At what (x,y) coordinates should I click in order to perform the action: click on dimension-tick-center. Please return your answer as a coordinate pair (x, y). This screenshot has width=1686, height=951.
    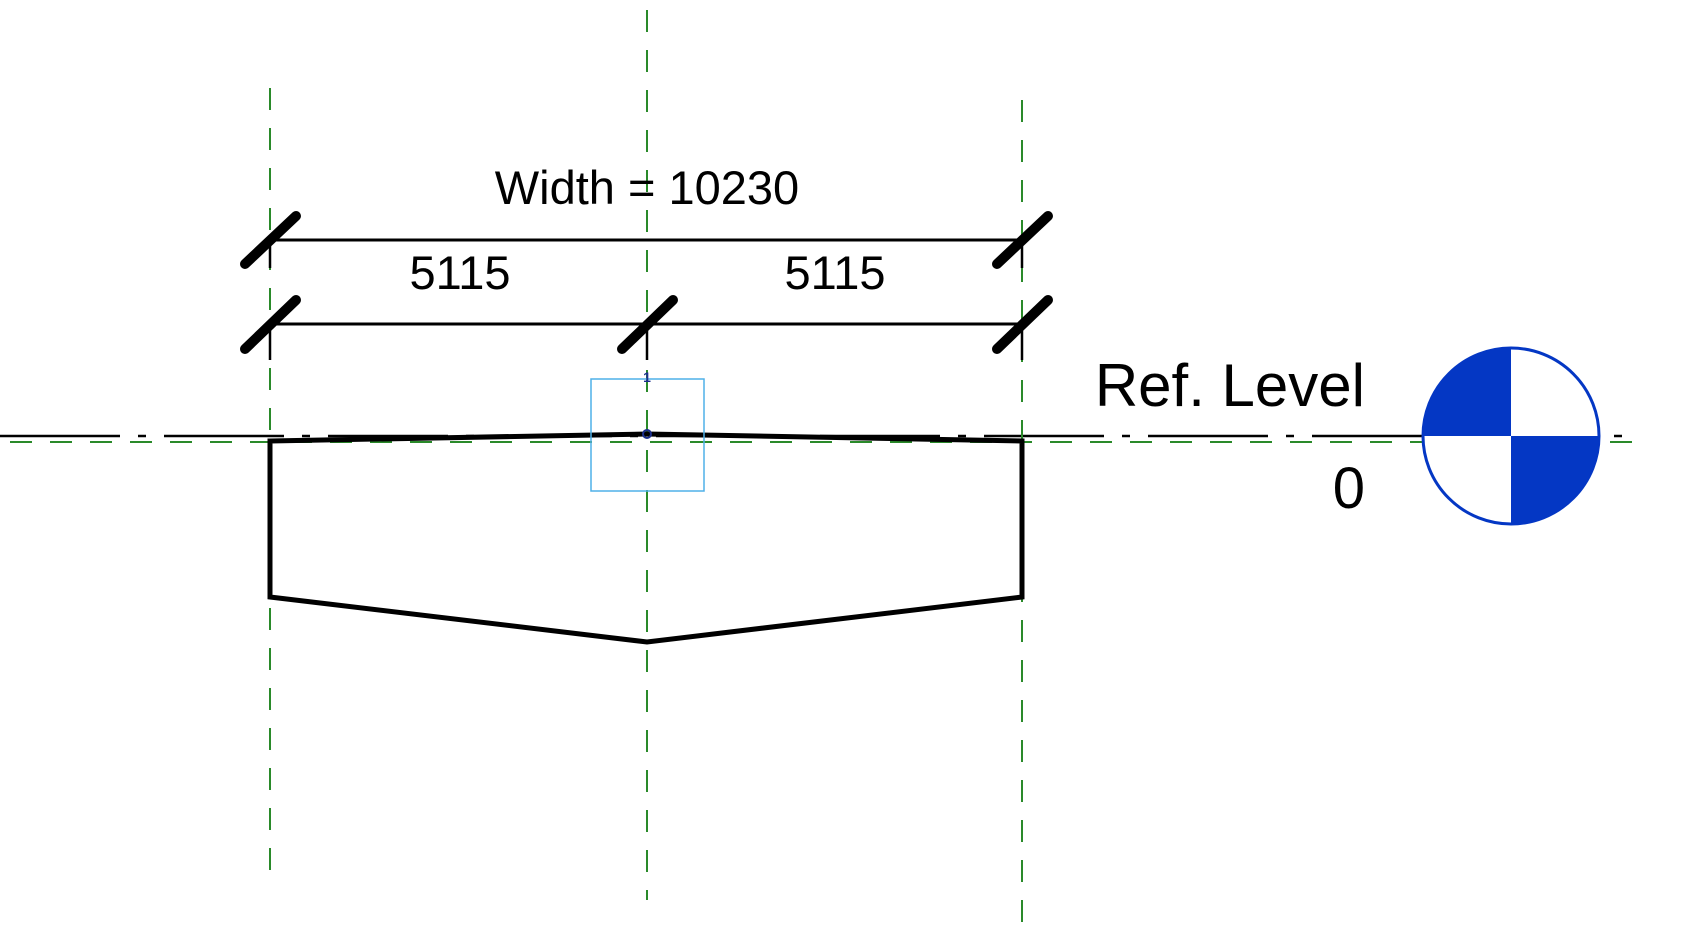
    Looking at the image, I should click on (647, 324).